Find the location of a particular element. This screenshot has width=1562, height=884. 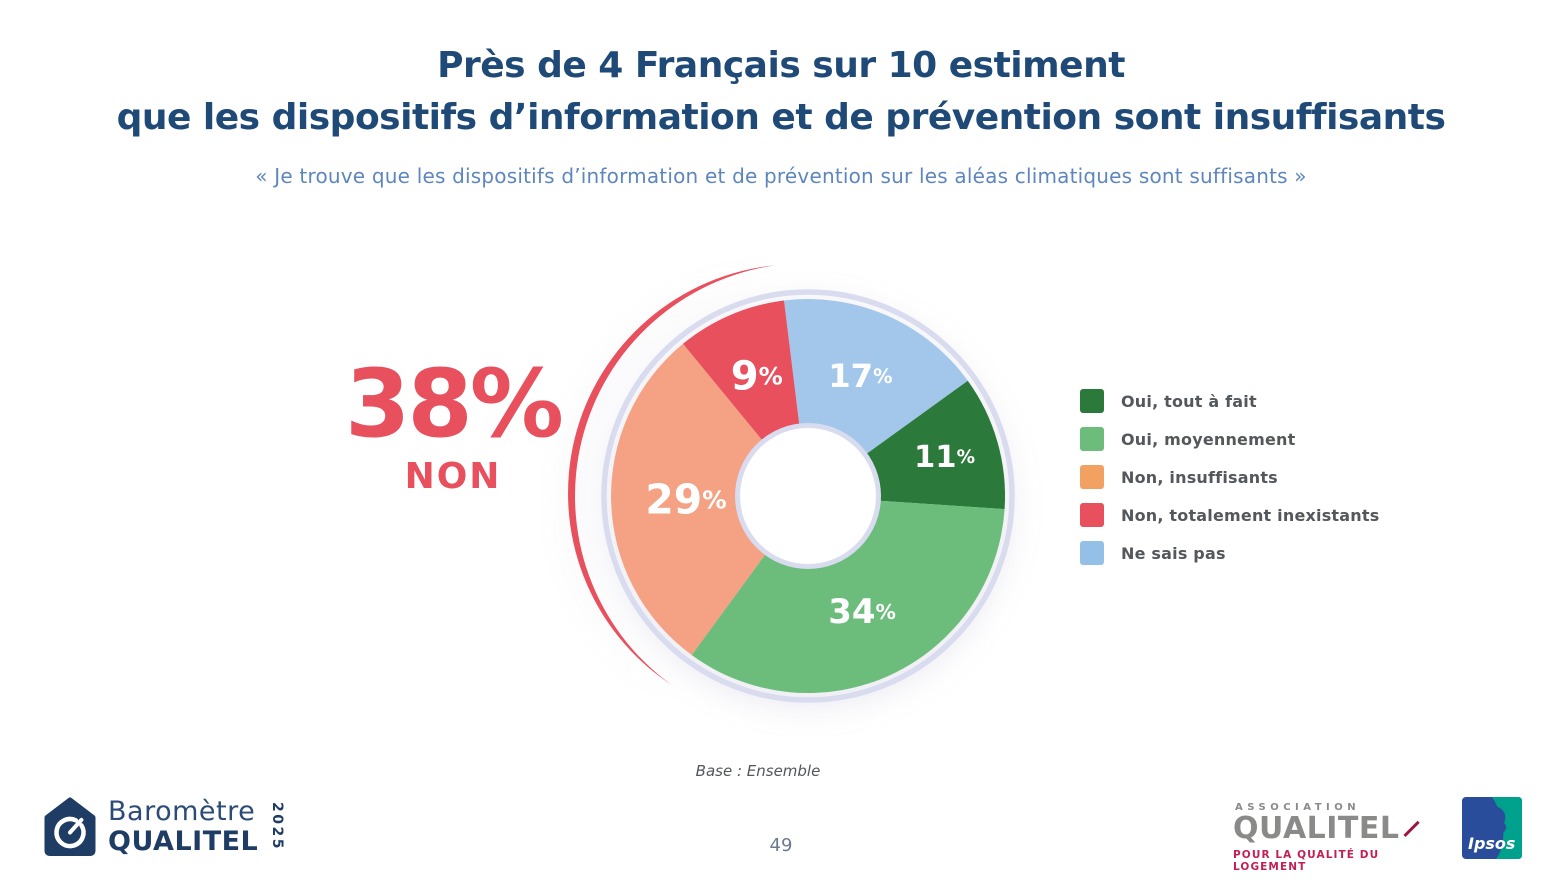

donut-chart: 17% 11% 34% 29% 9% is located at coordinates (791, 484).